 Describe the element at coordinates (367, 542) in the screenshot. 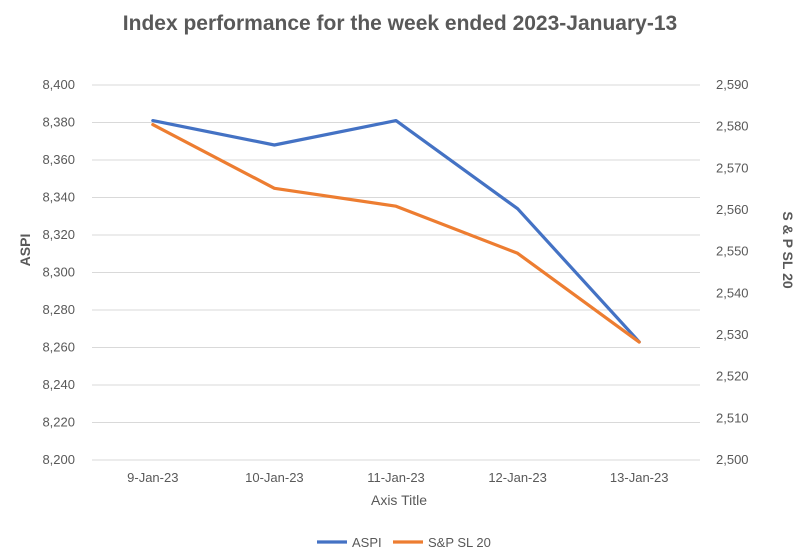

I see `legend-label: ASPI` at that location.